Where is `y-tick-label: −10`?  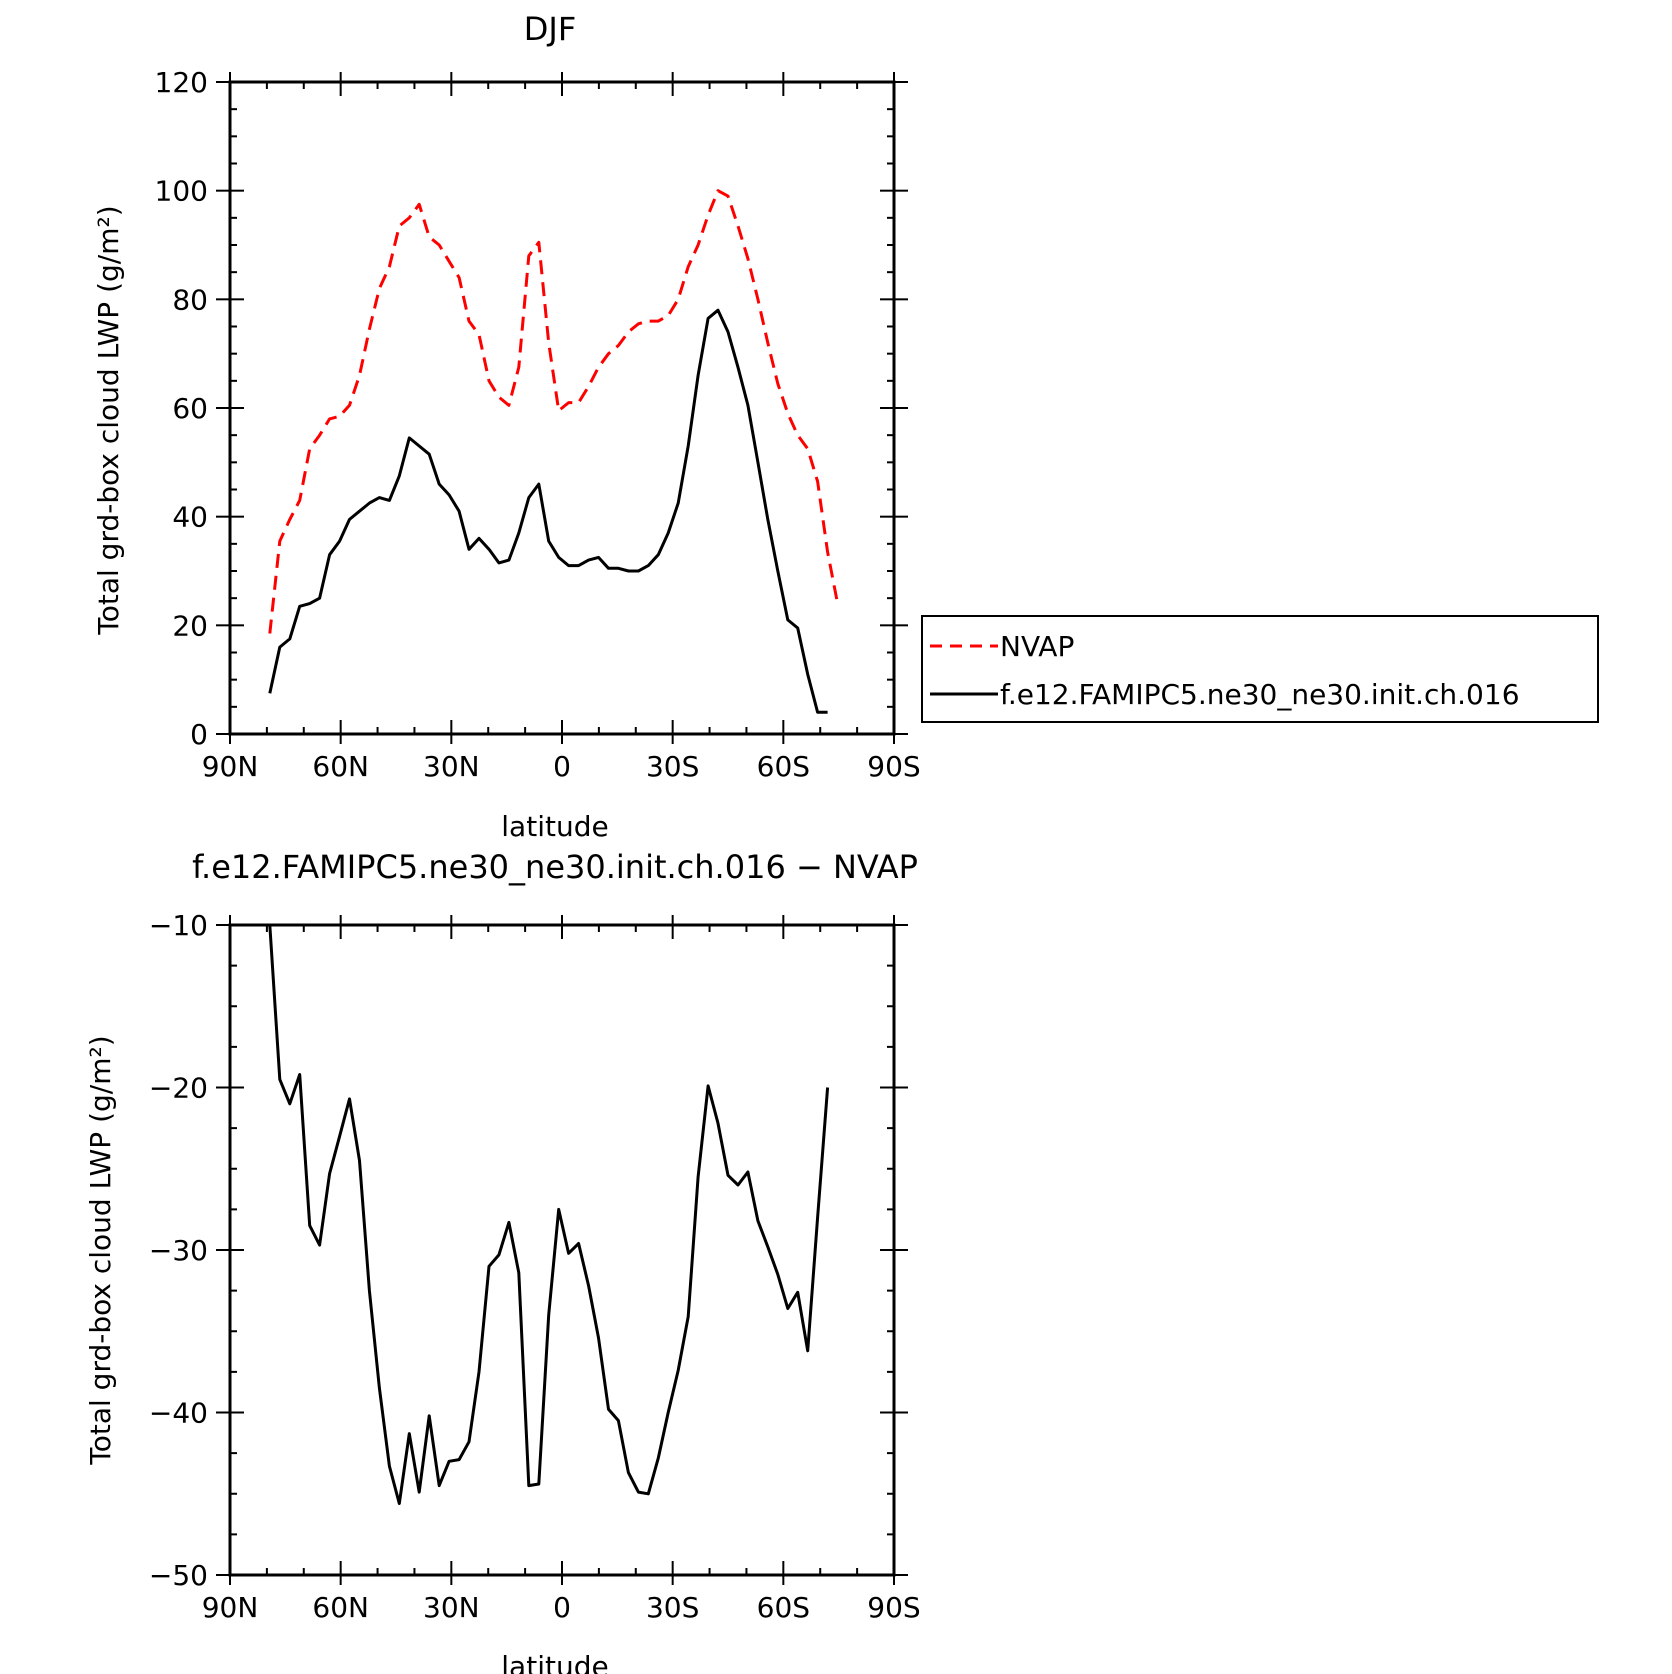 y-tick-label: −10 is located at coordinates (178, 925).